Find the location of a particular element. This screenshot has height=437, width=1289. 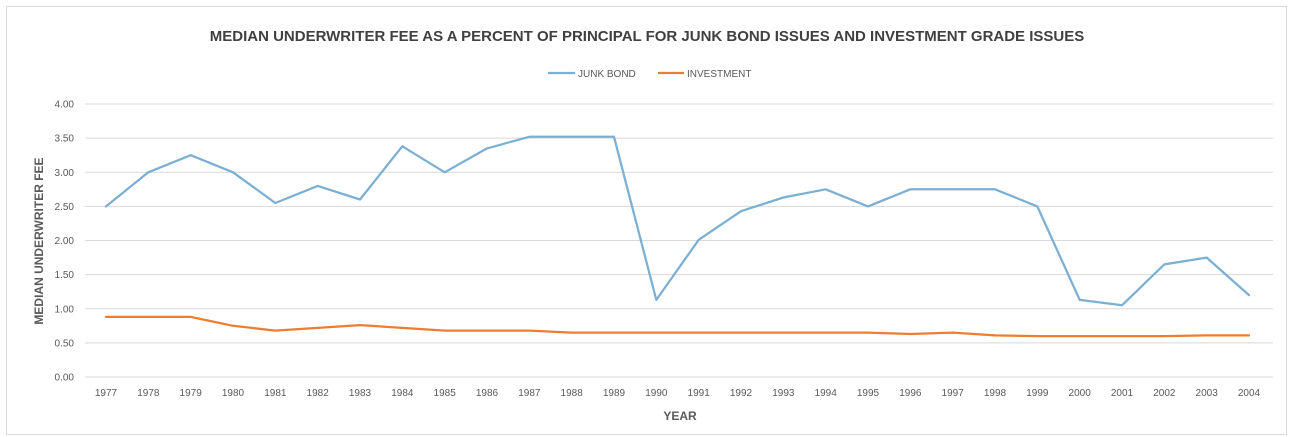

x-tick-label: 1984 is located at coordinates (402, 393).